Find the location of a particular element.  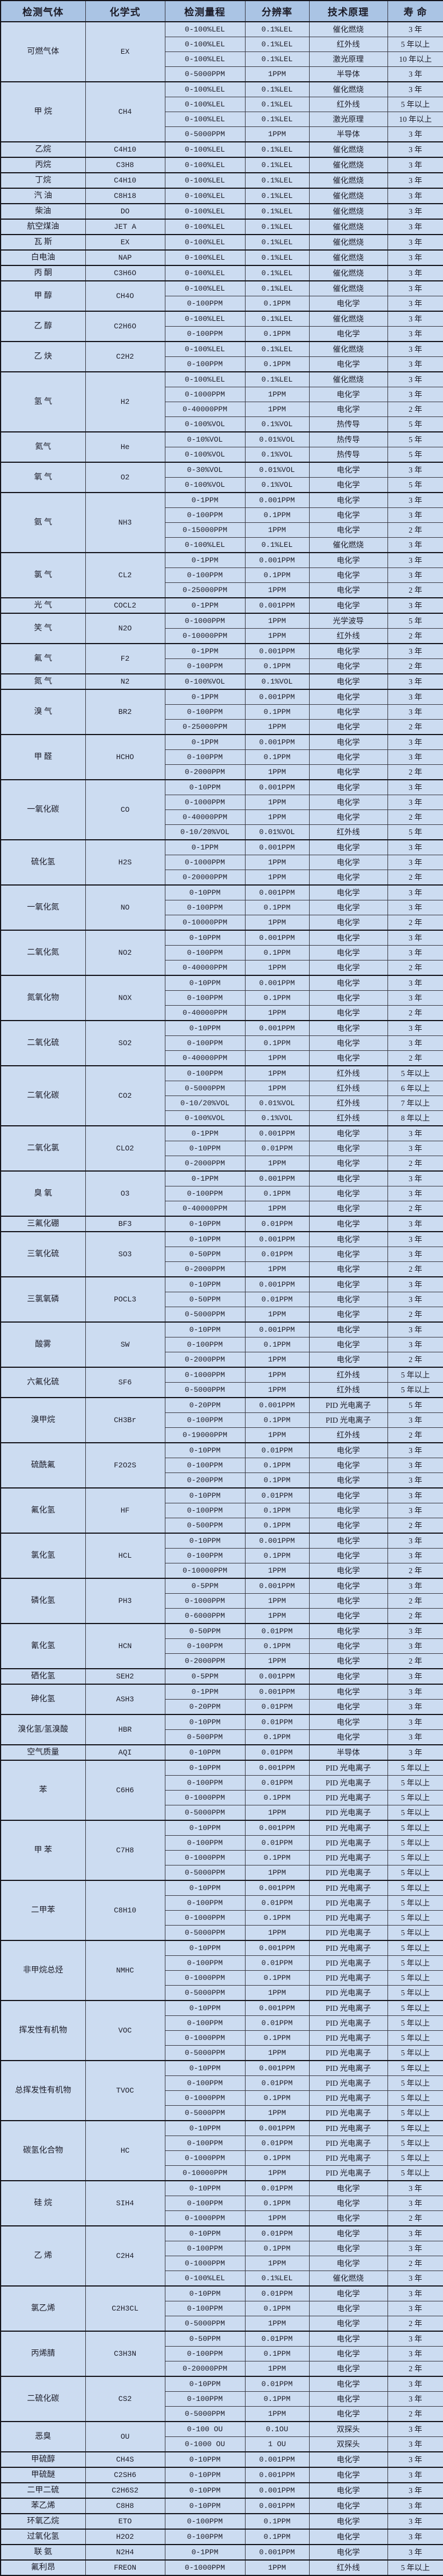

table-row: 甲硫醚 C2SH6 0-10PPM 0.001PPM 电化学 3 年 is located at coordinates (221, 2475).